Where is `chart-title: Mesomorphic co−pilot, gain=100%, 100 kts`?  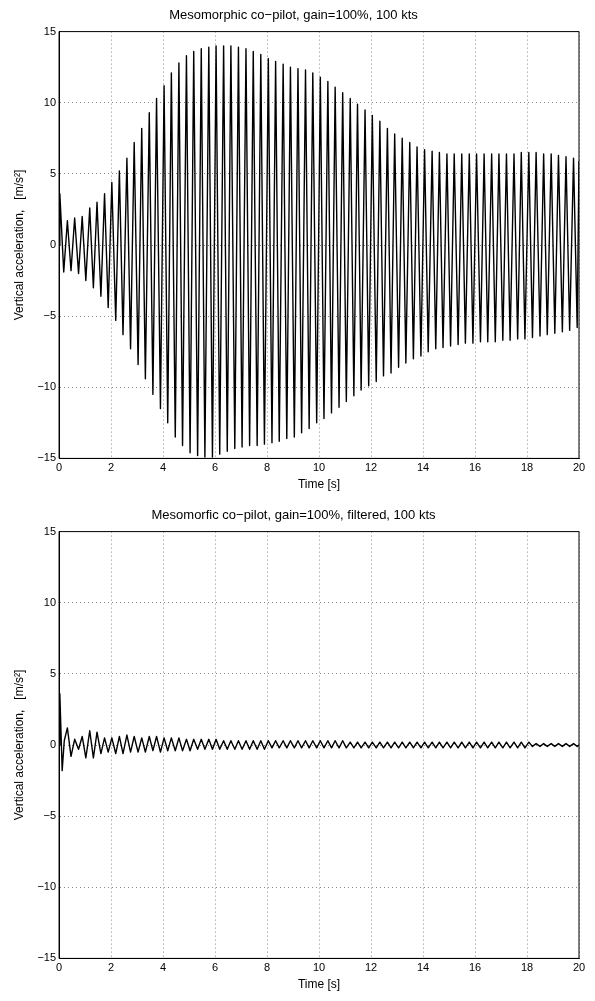
chart-title: Mesomorphic co−pilot, gain=100%, 100 kts is located at coordinates (294, 15).